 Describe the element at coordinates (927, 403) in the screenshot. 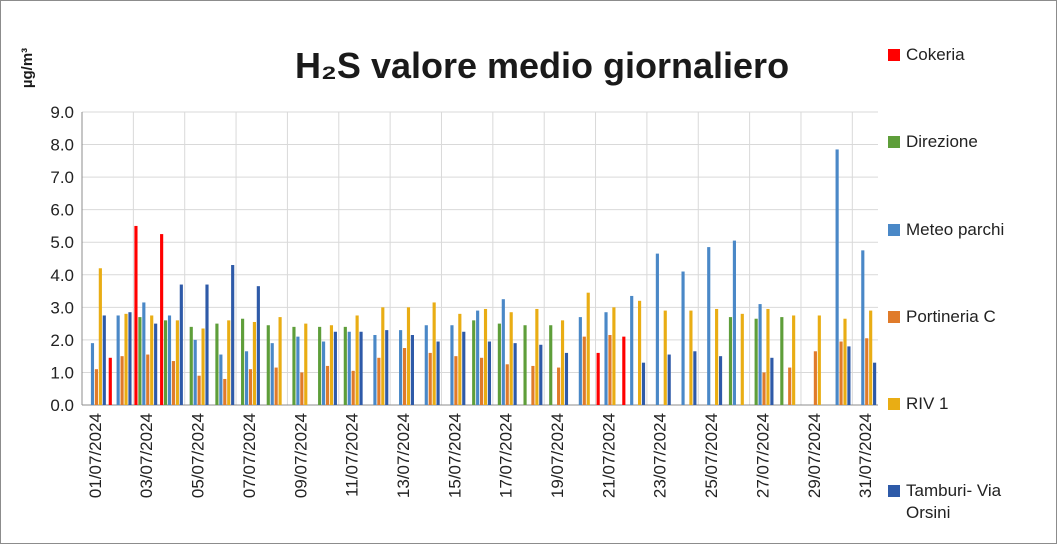

I see `legend-label: RIV 1` at that location.